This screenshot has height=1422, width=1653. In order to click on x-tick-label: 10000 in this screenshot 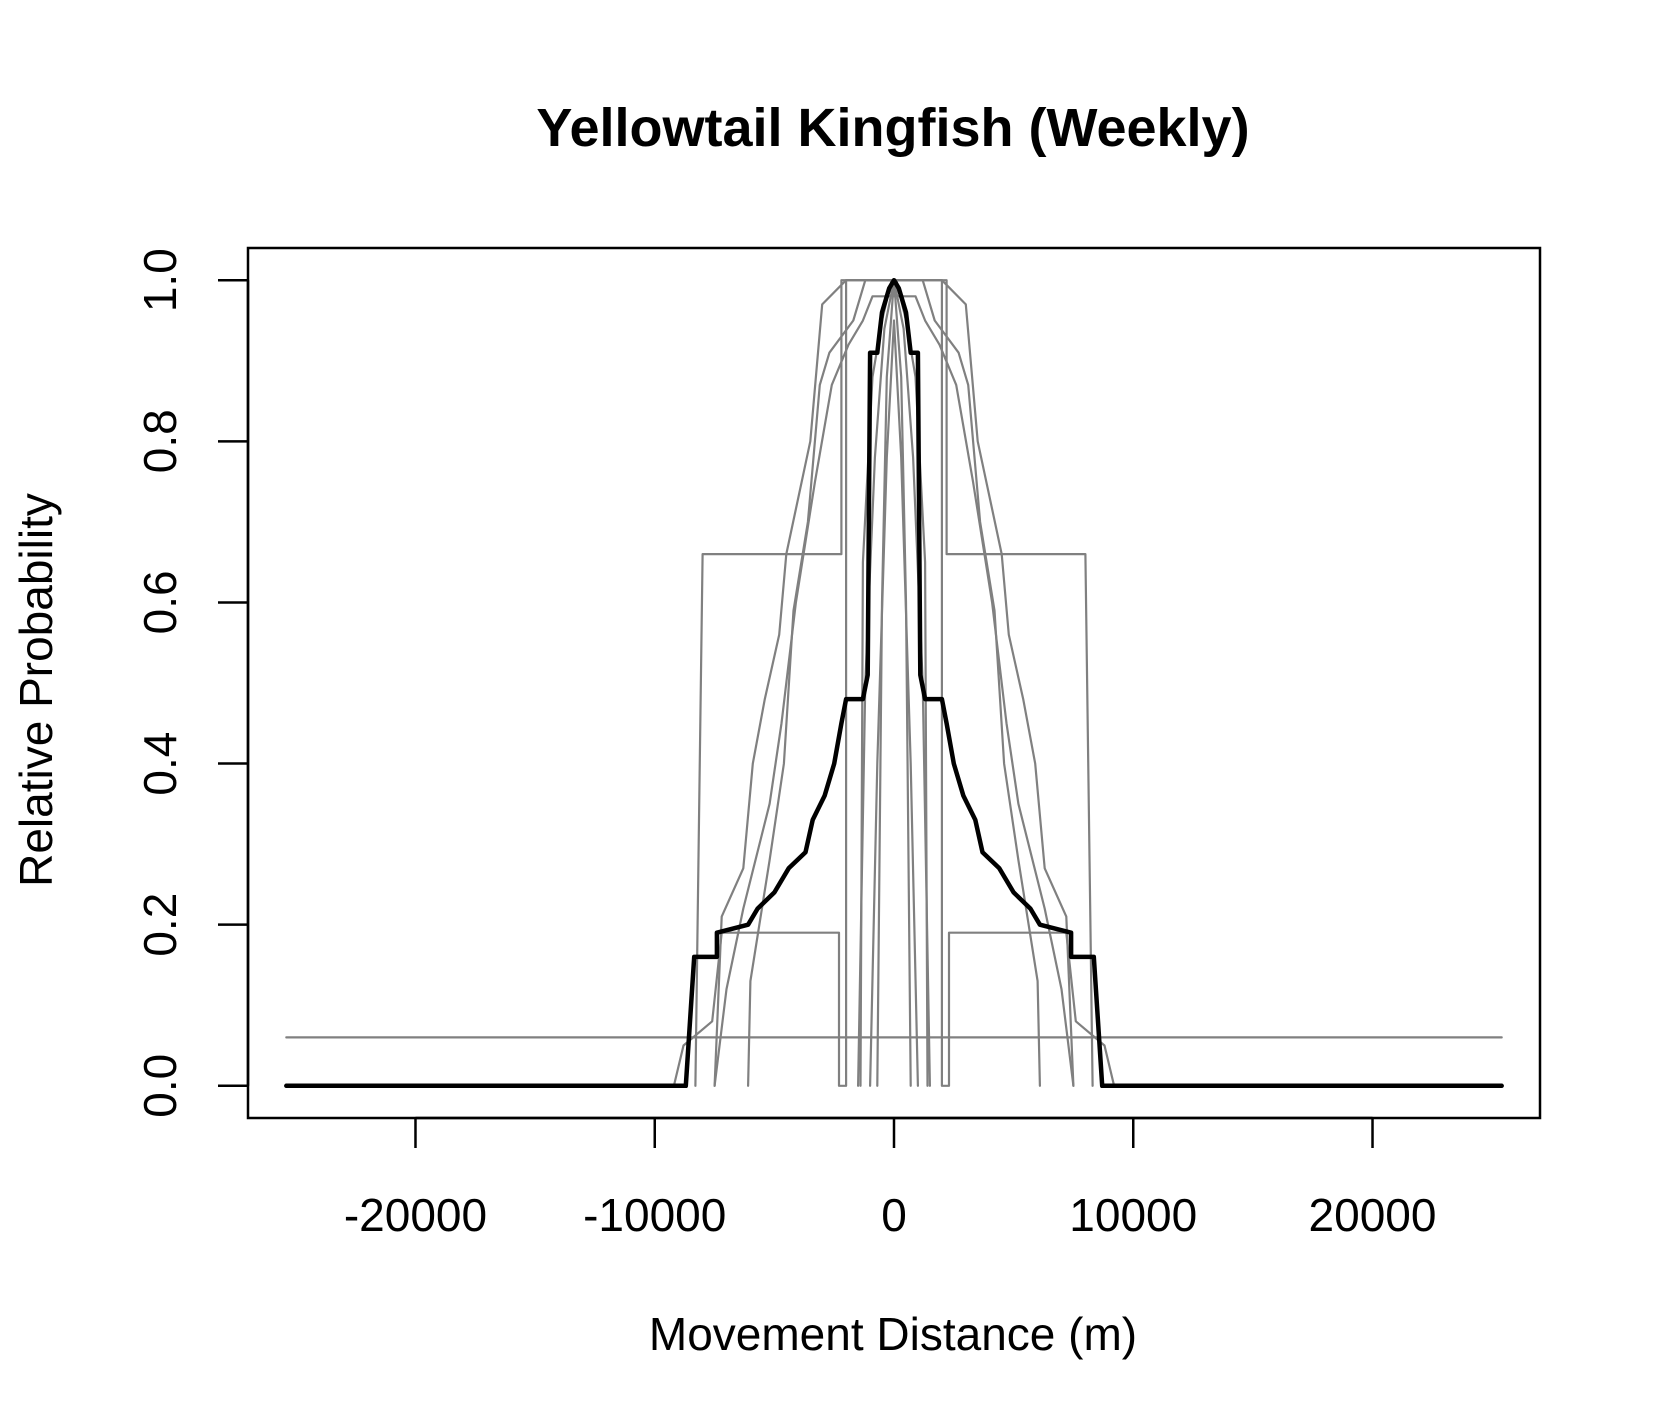, I will do `click(1133, 1215)`.